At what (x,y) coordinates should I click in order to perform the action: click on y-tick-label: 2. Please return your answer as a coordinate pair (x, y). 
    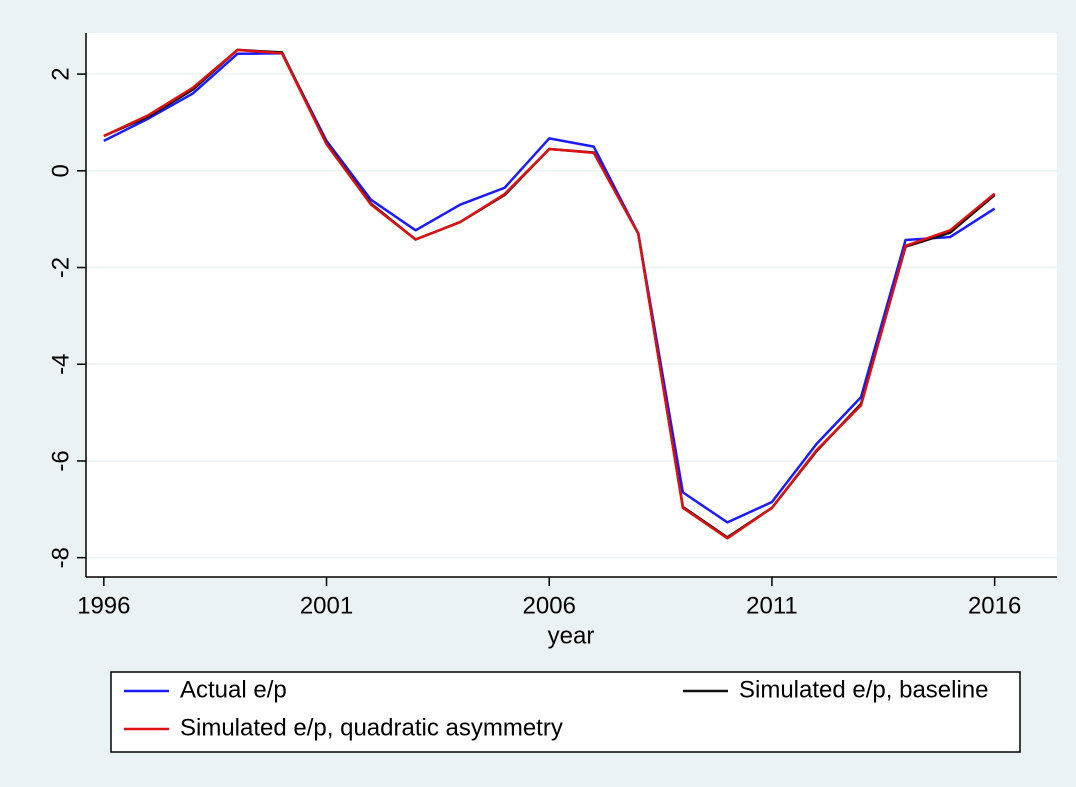
    Looking at the image, I should click on (60, 73).